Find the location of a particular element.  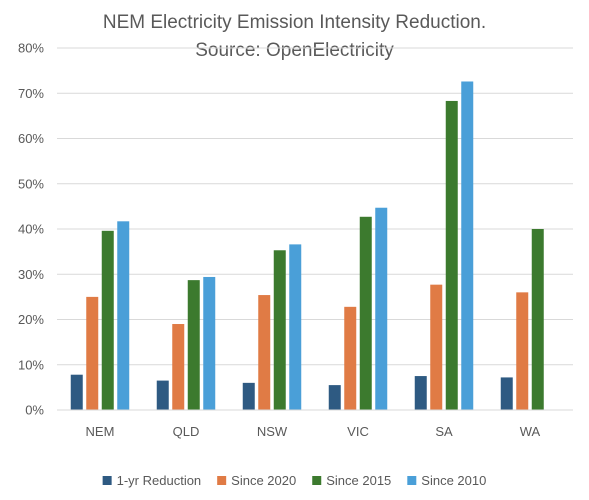

legend-label: Since 2010 is located at coordinates (453, 480).